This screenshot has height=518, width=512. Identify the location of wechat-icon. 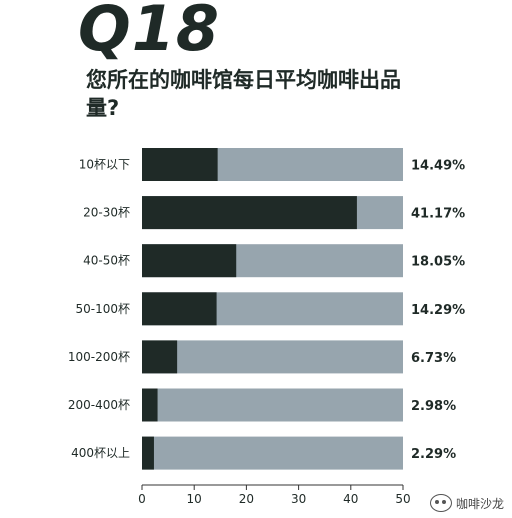
(440, 503).